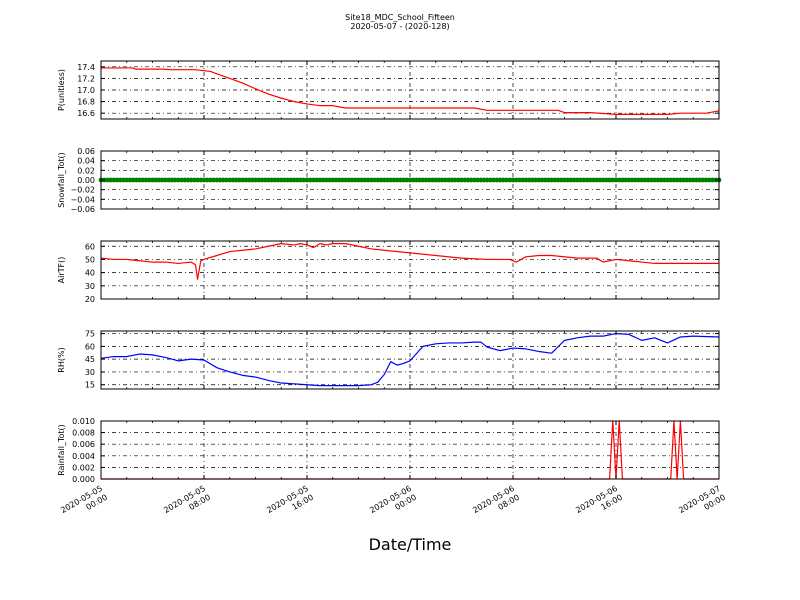  What do you see at coordinates (82, 190) in the screenshot?
I see `y-tick-label: −0.02` at bounding box center [82, 190].